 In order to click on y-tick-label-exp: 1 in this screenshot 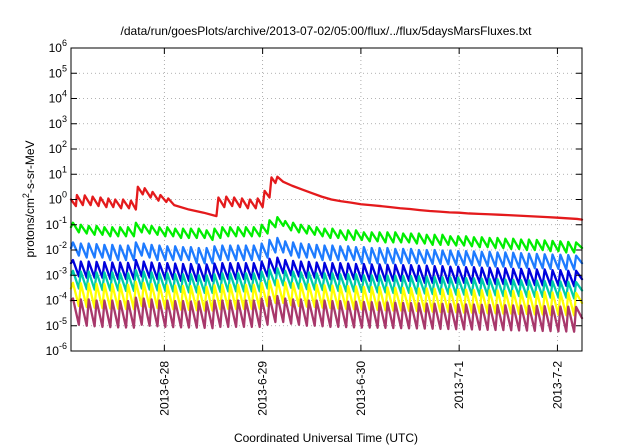, I will do `click(64, 169)`.